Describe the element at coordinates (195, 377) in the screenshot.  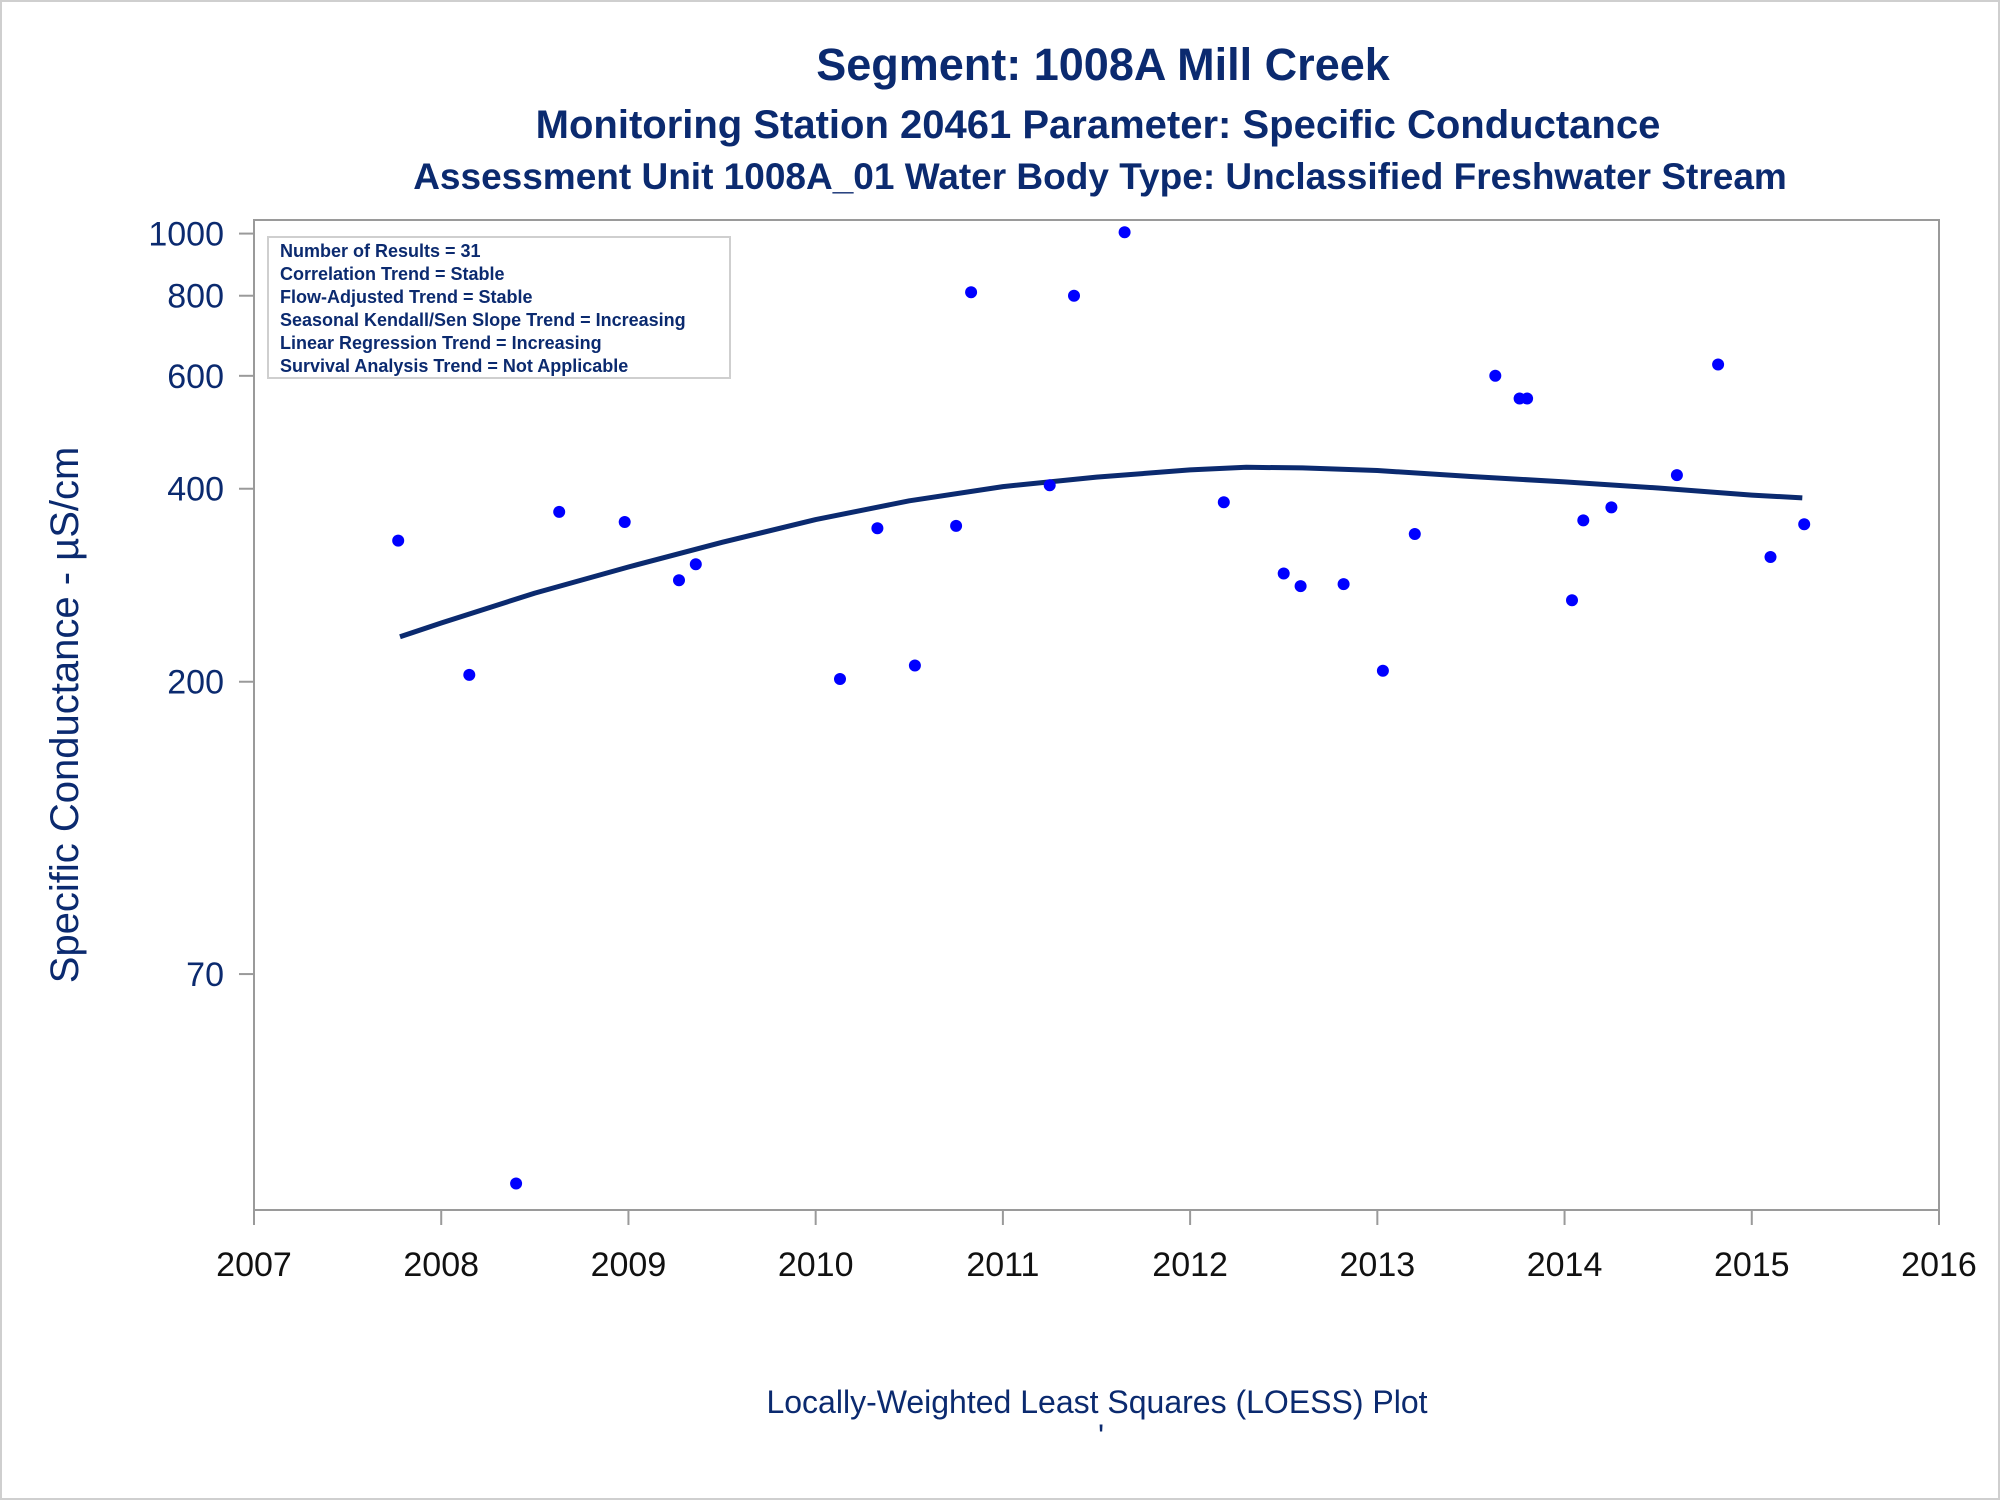
I see `y-tick-label: 600` at that location.